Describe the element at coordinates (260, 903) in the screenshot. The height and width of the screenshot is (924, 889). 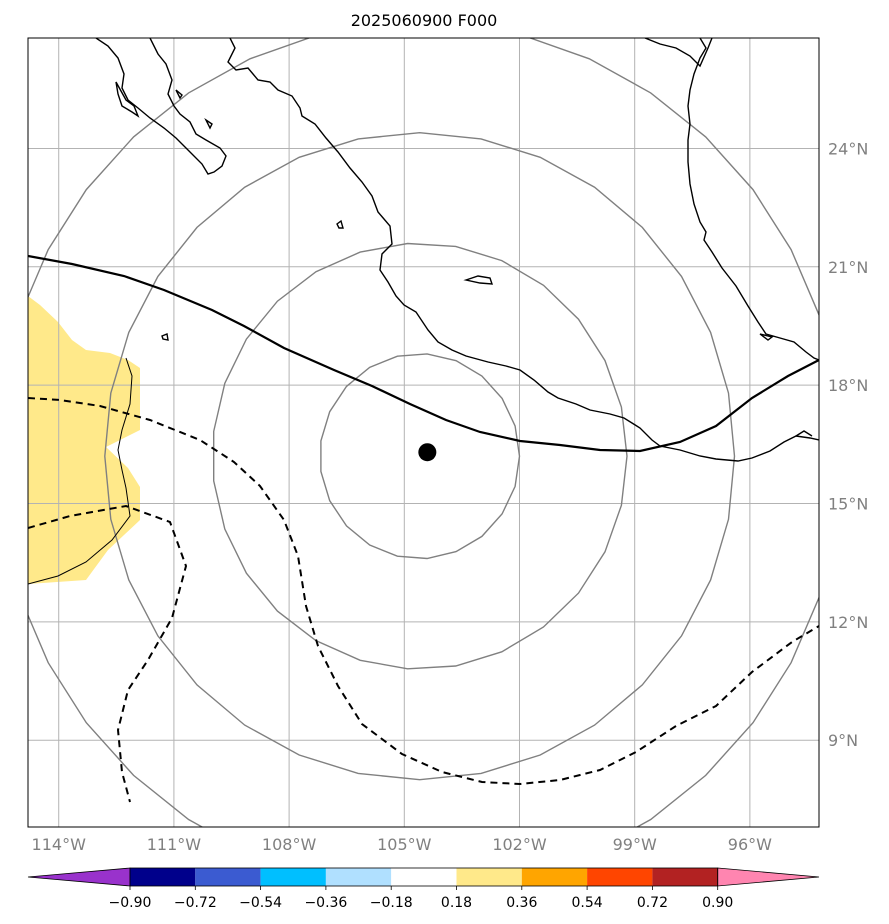
I see `colorbar-tick-label: −0.54` at that location.